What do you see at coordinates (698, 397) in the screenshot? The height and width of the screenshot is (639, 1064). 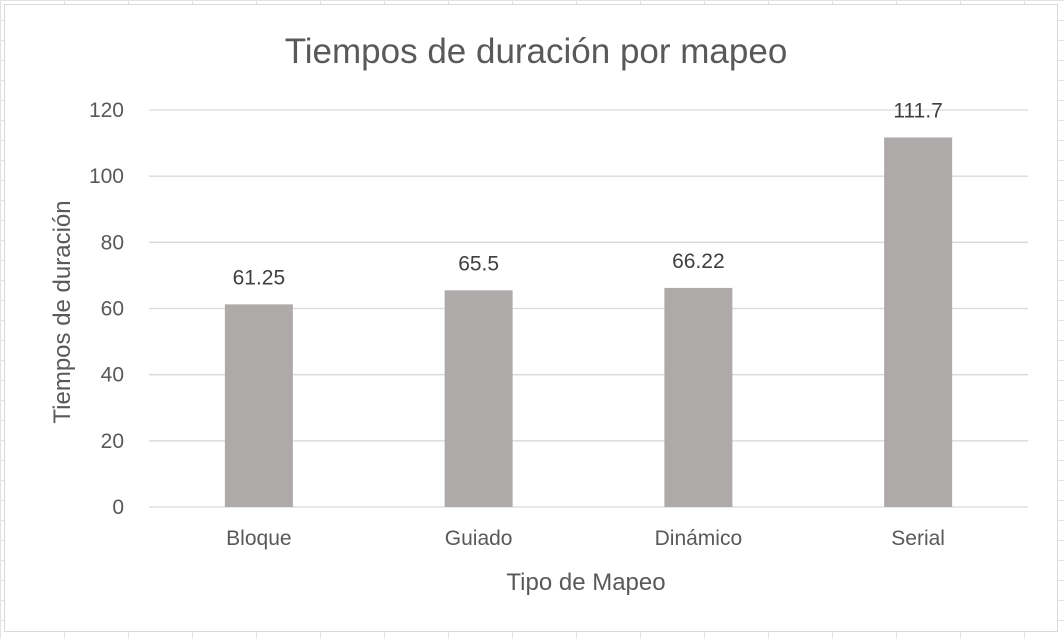 I see `bar-dinámico` at bounding box center [698, 397].